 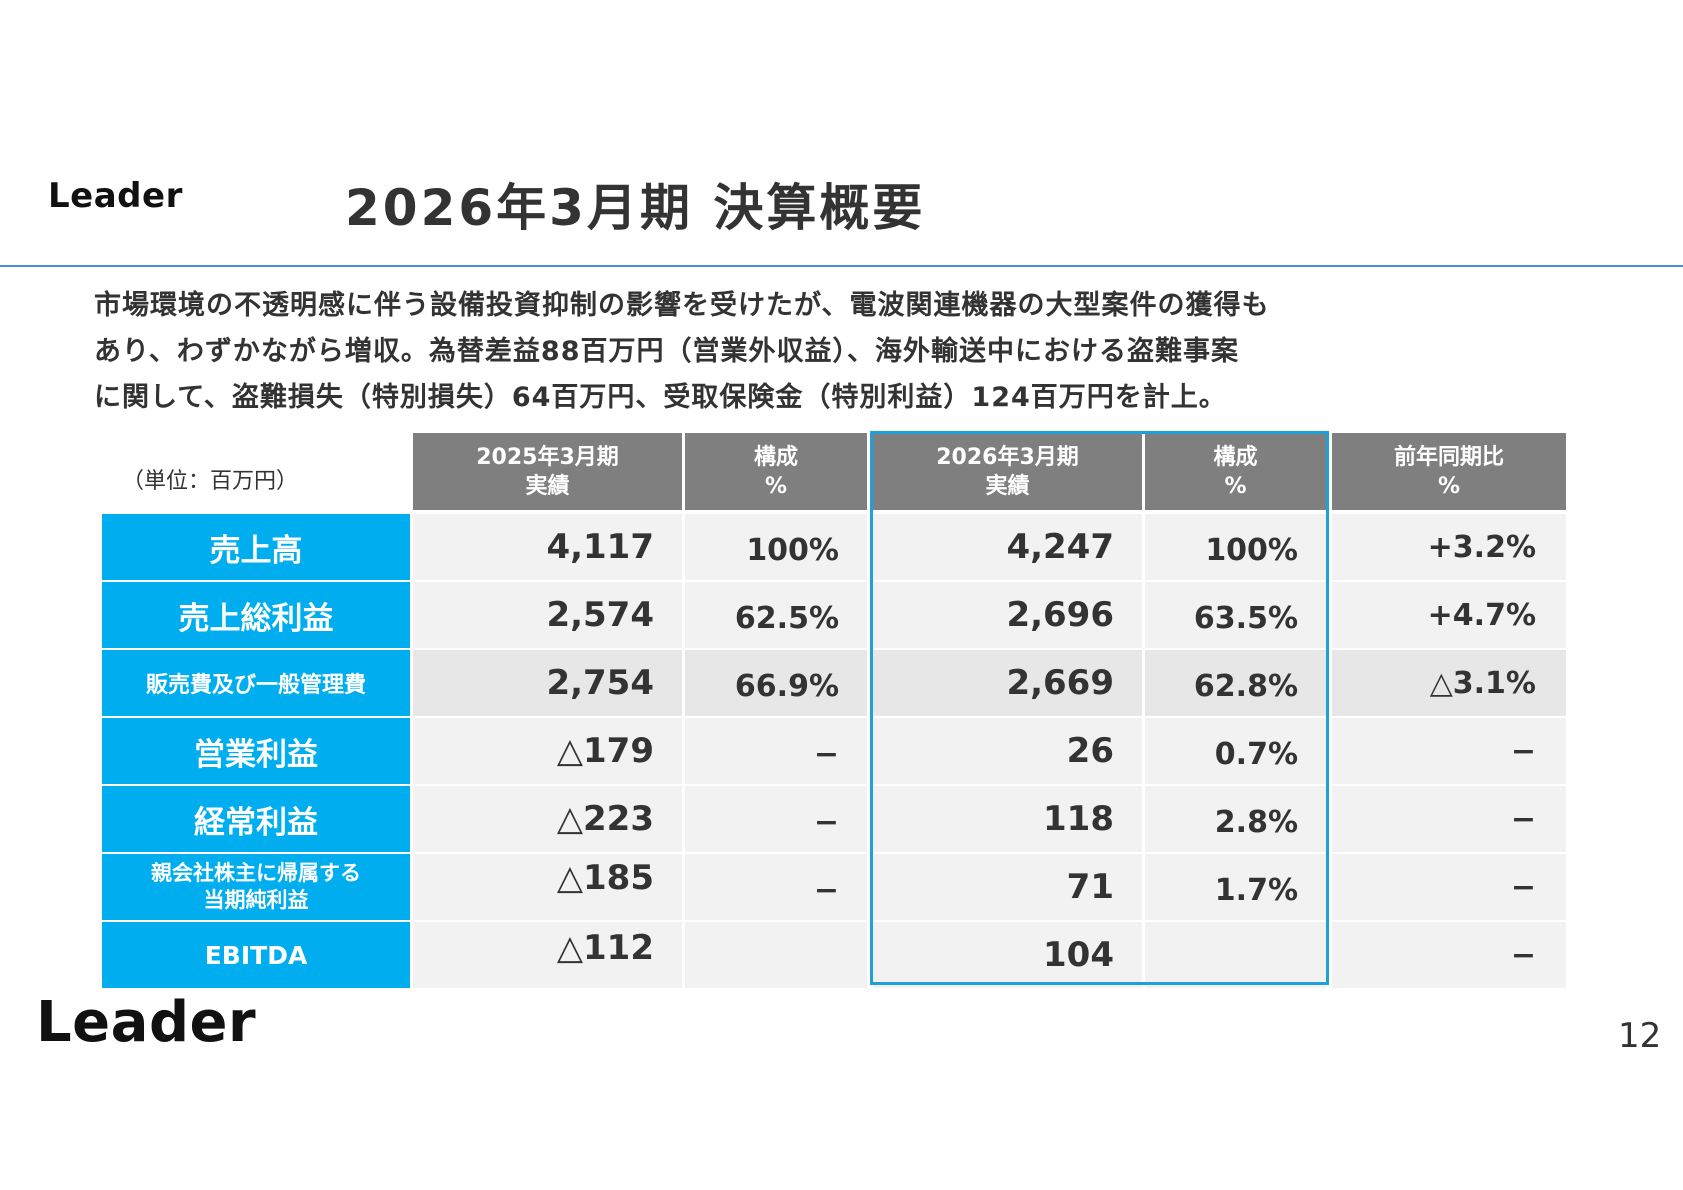 I want to click on cell-pct2025, so click(x=776, y=955).